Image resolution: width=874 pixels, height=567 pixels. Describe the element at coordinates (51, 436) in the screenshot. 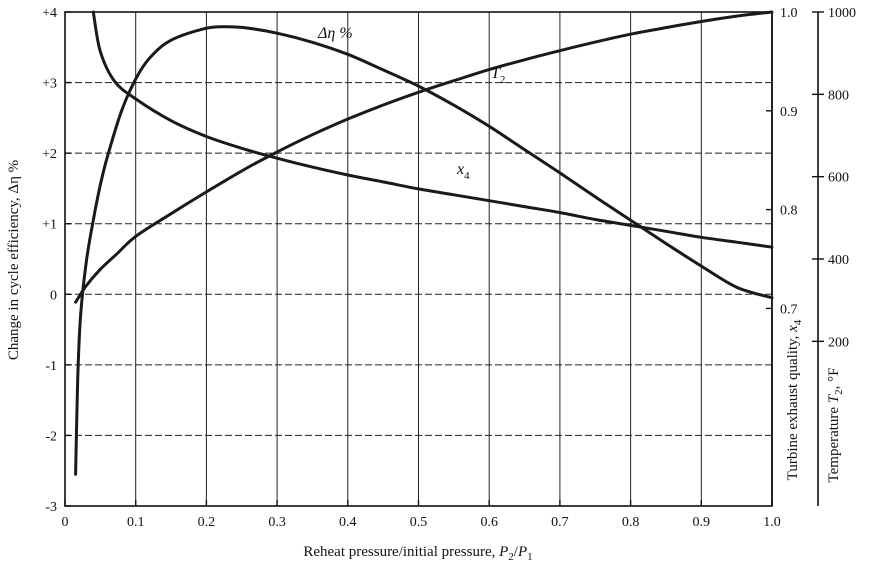

I see `y-left-tick-label: -2` at that location.